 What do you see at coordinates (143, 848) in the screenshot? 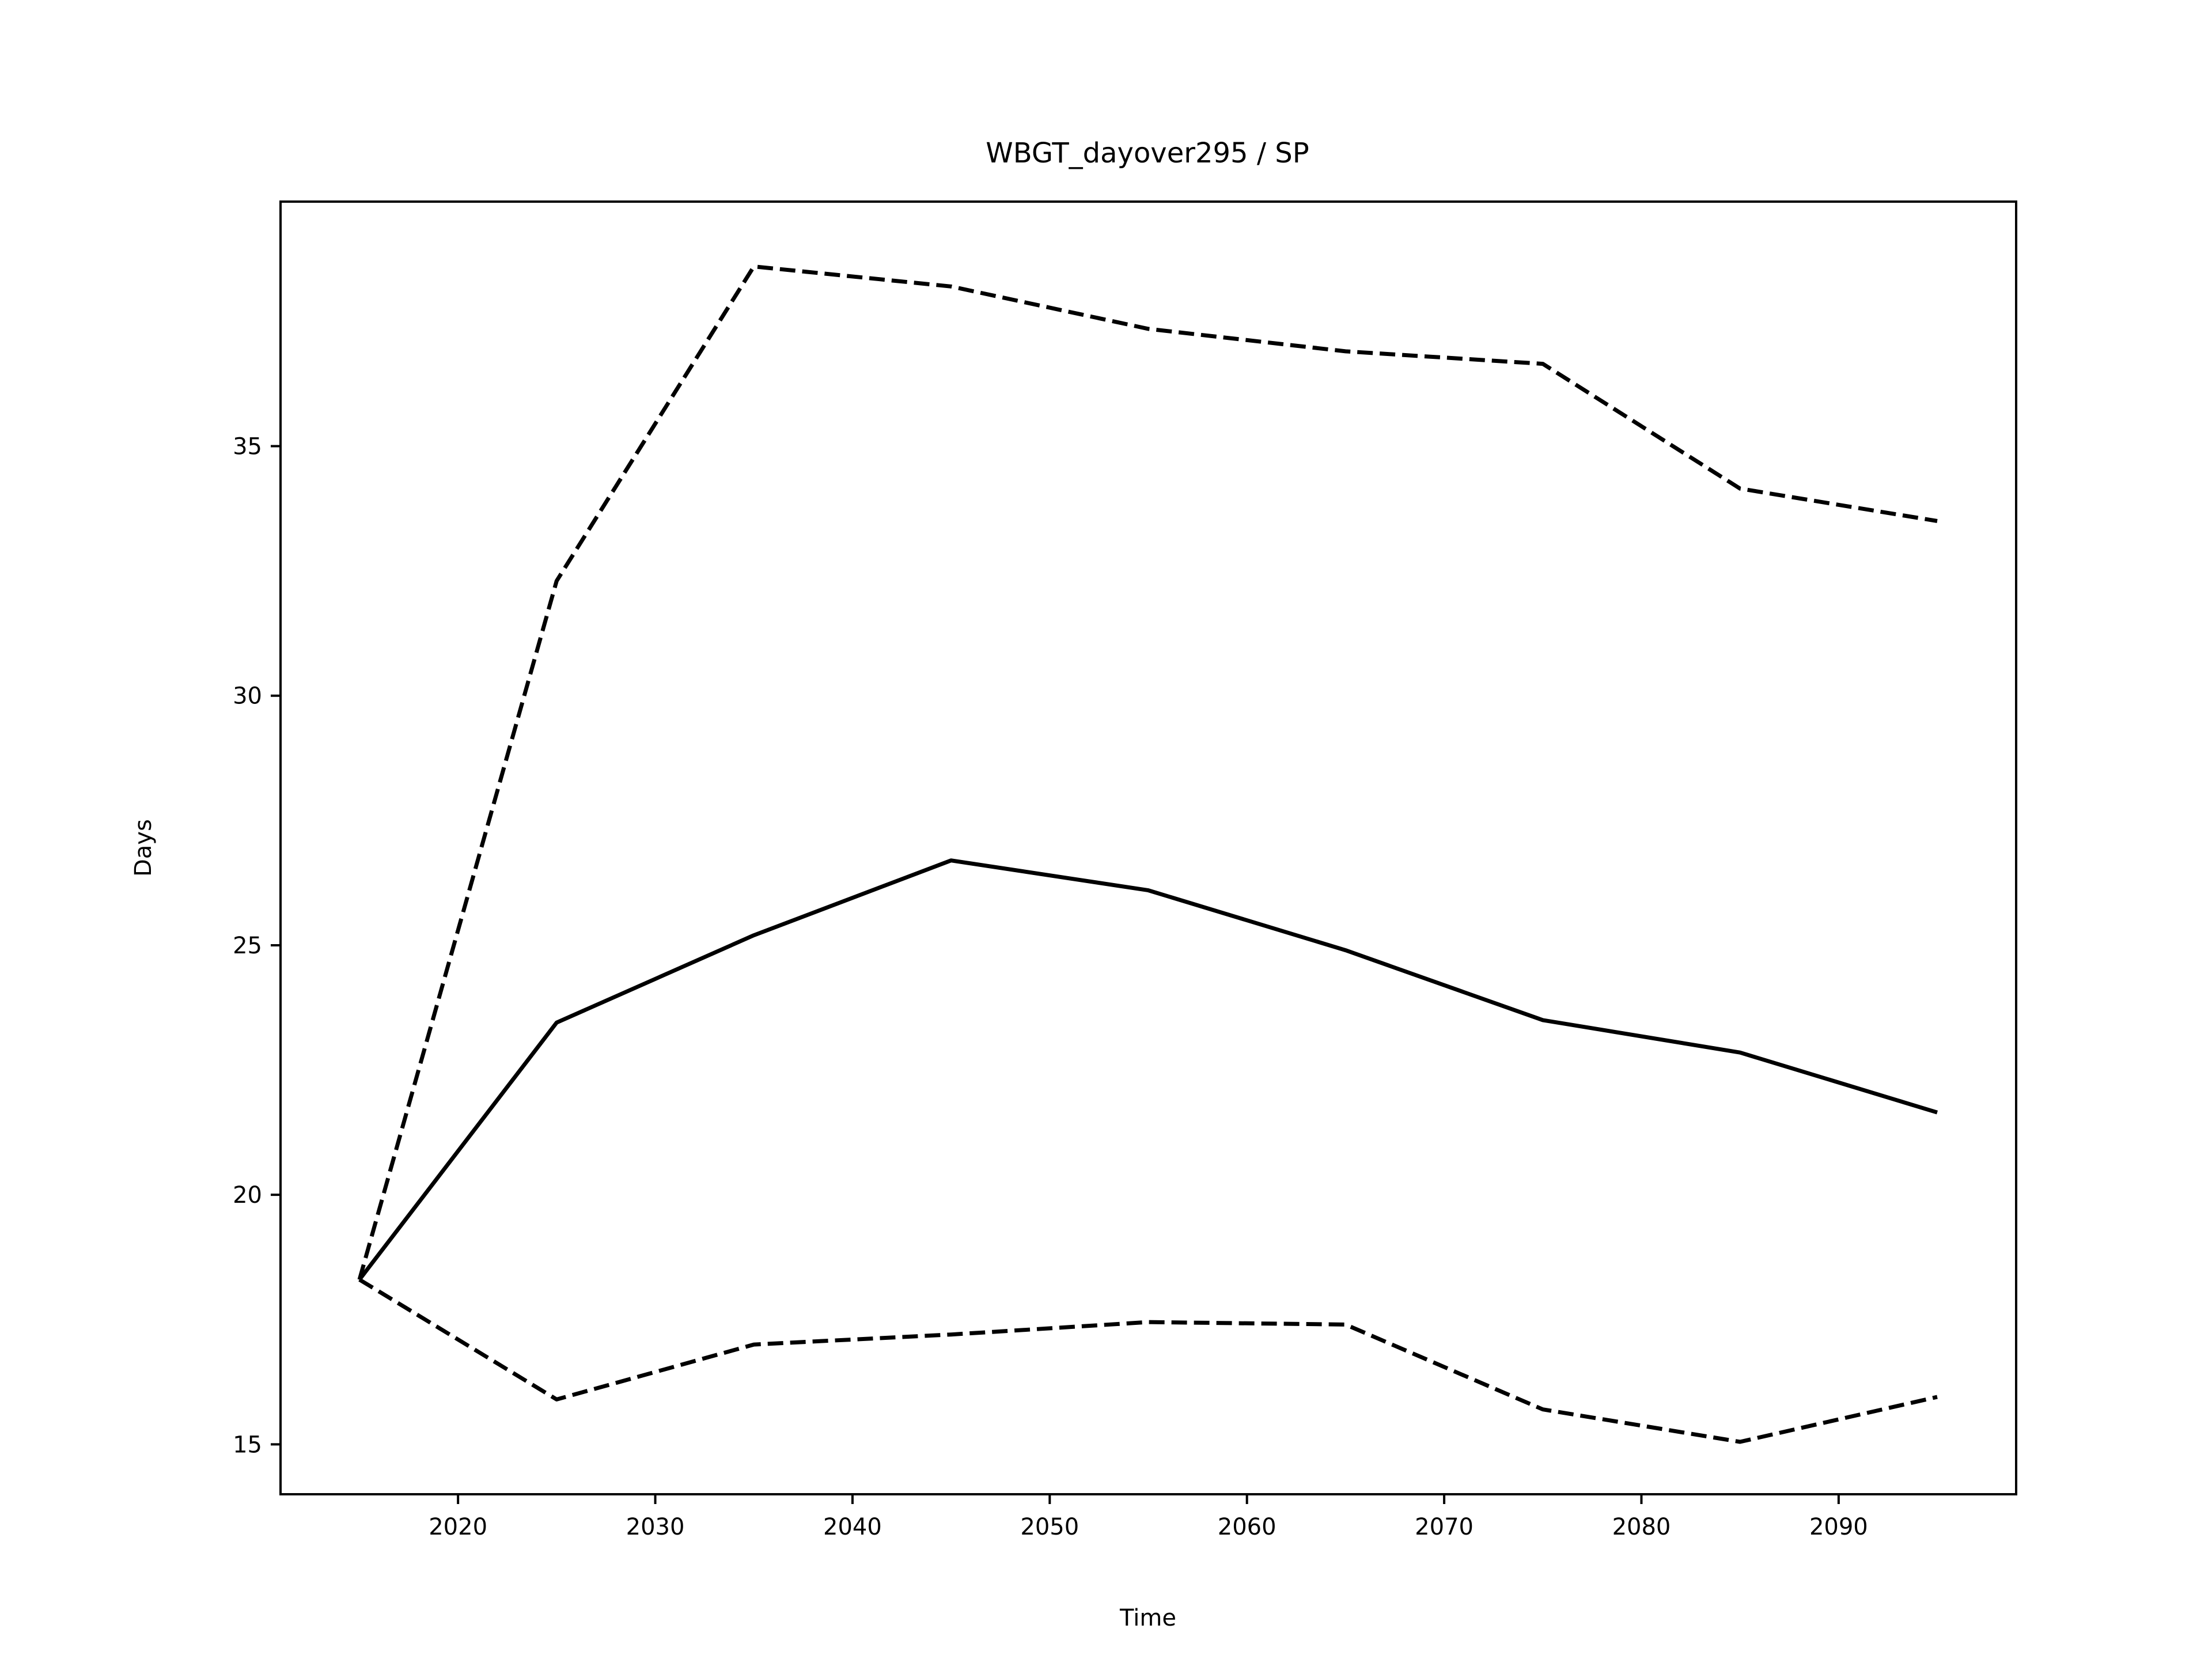
I see `y-axis-label: Days` at bounding box center [143, 848].